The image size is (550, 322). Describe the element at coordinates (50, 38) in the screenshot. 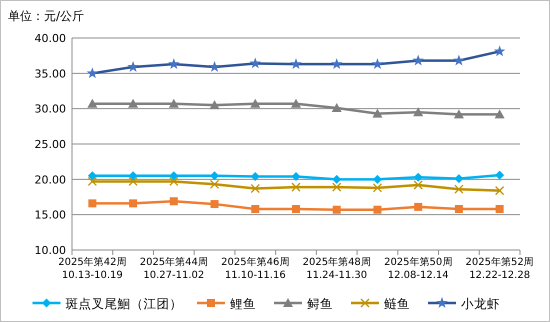

I see `y-tick-label: 40.00` at that location.